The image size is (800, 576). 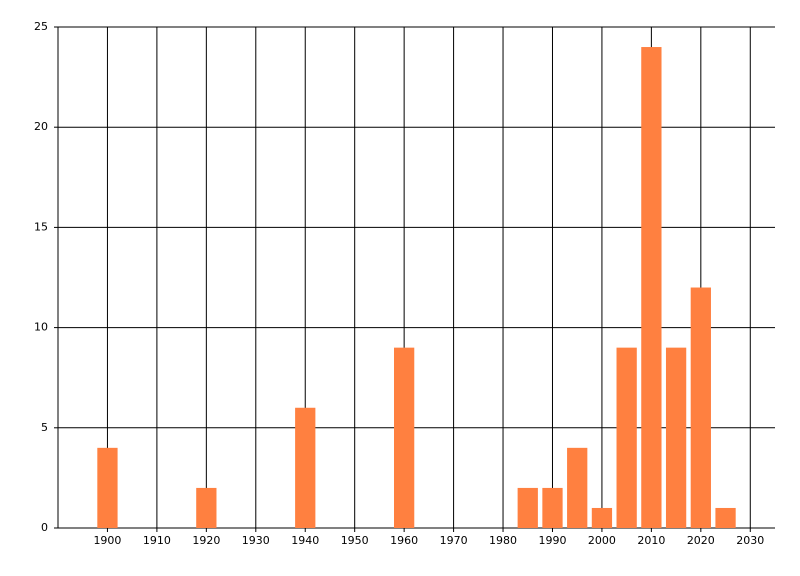 What do you see at coordinates (355, 540) in the screenshot?
I see `x-tick-label: 1950` at bounding box center [355, 540].